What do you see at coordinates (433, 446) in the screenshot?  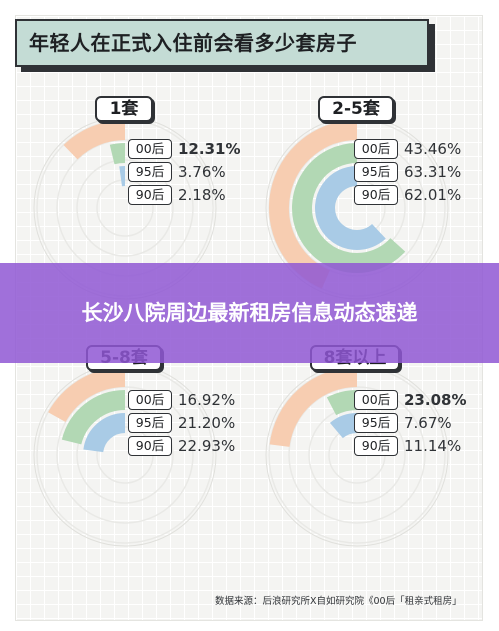 I see `data-label: 11.14%` at bounding box center [433, 446].